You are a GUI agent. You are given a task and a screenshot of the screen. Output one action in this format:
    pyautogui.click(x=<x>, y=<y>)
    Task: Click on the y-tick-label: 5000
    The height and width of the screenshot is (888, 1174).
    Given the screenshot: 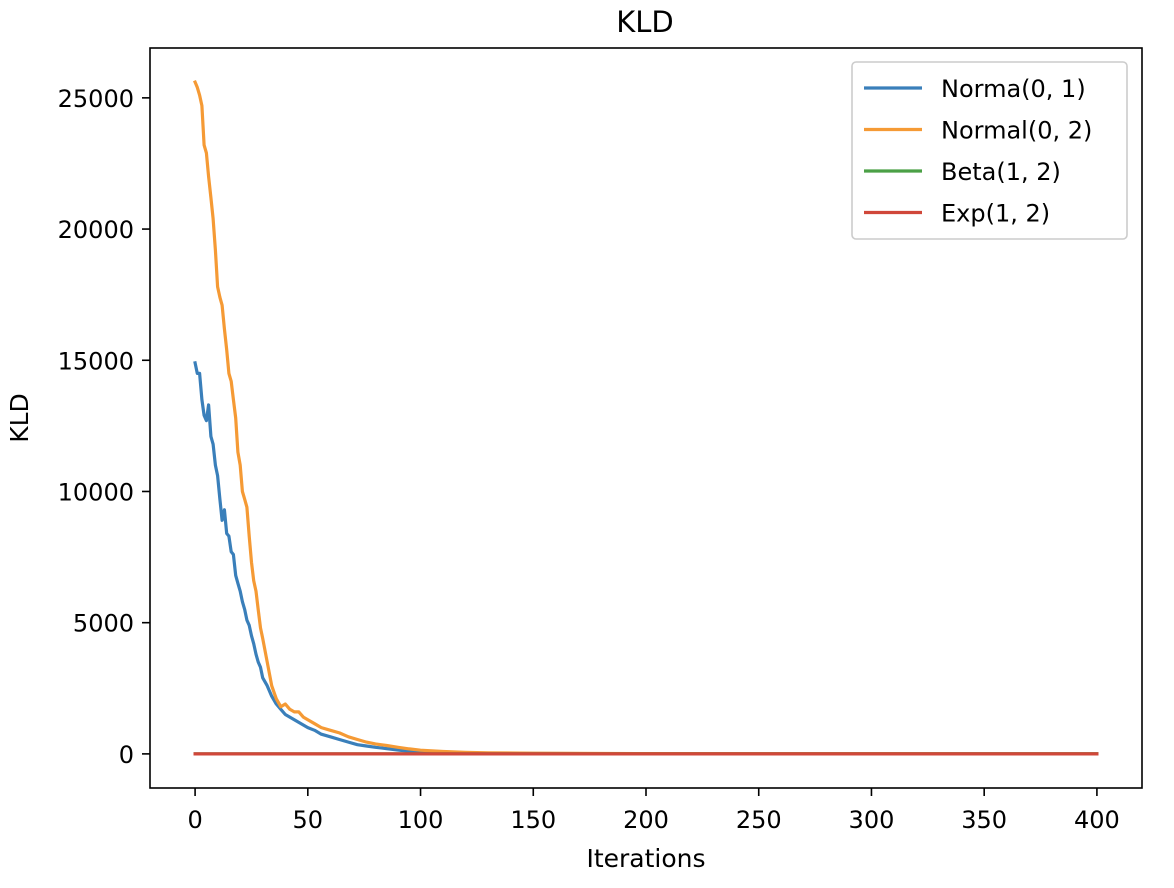 What is the action you would take?
    pyautogui.click(x=103, y=624)
    